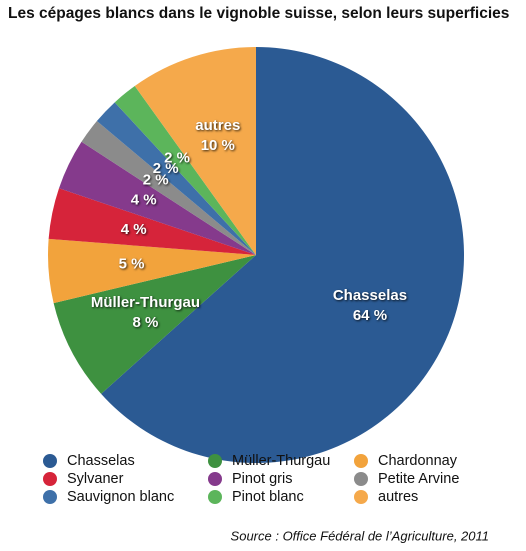  Describe the element at coordinates (218, 145) in the screenshot. I see `slice-value-label: 10 %` at that location.